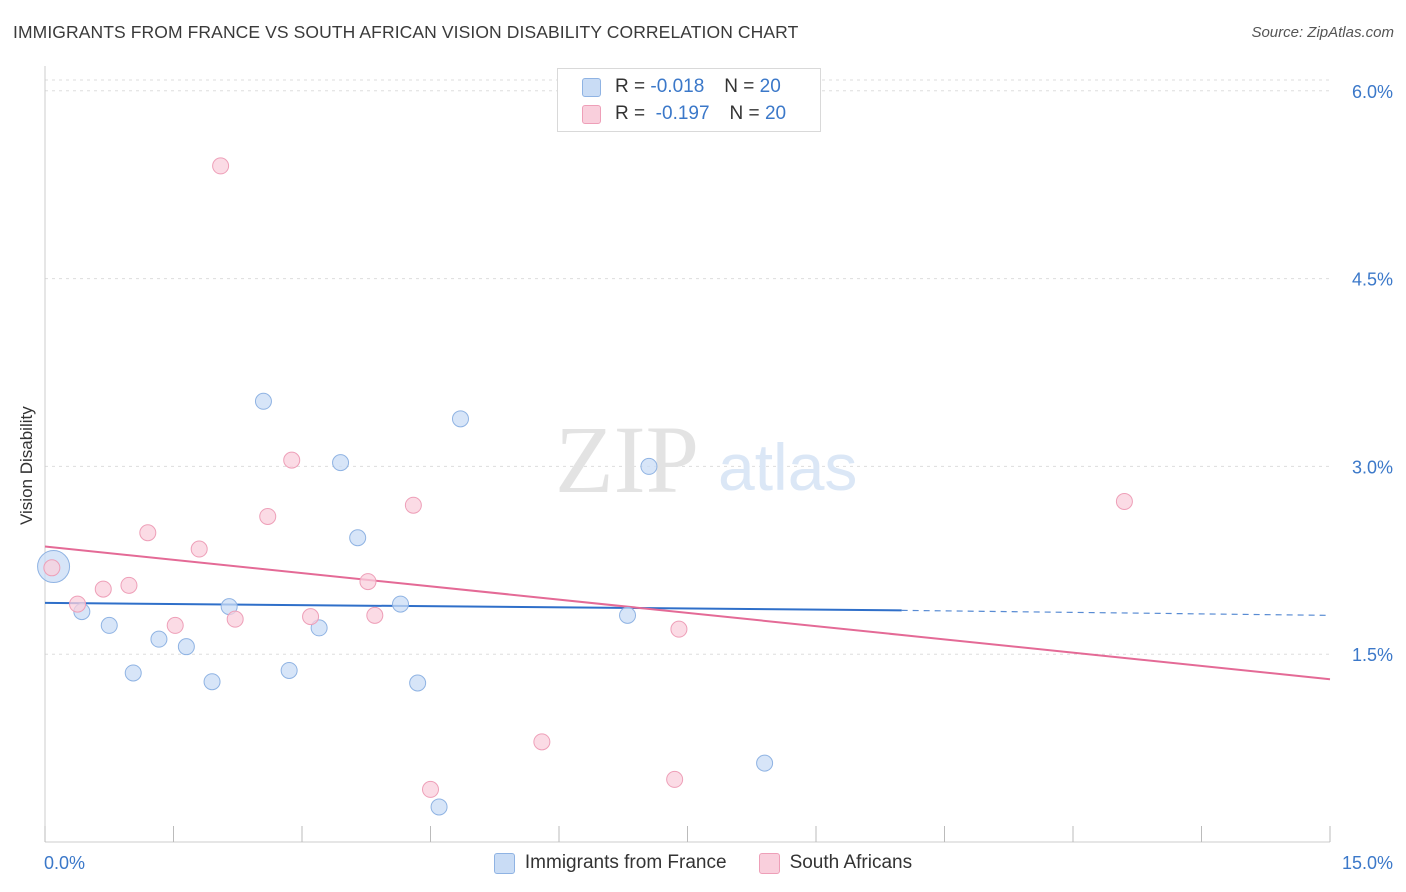 The image size is (1406, 892). Describe the element at coordinates (1372, 92) in the screenshot. I see `y-tick-label: 6.0%` at that location.